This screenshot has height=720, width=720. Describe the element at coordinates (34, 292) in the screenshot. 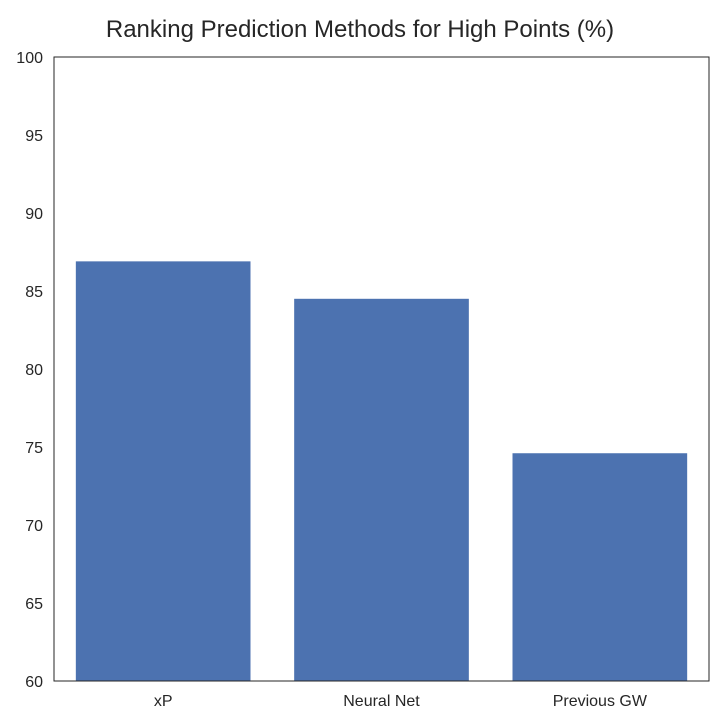

I see `y-tick-label: 85` at that location.